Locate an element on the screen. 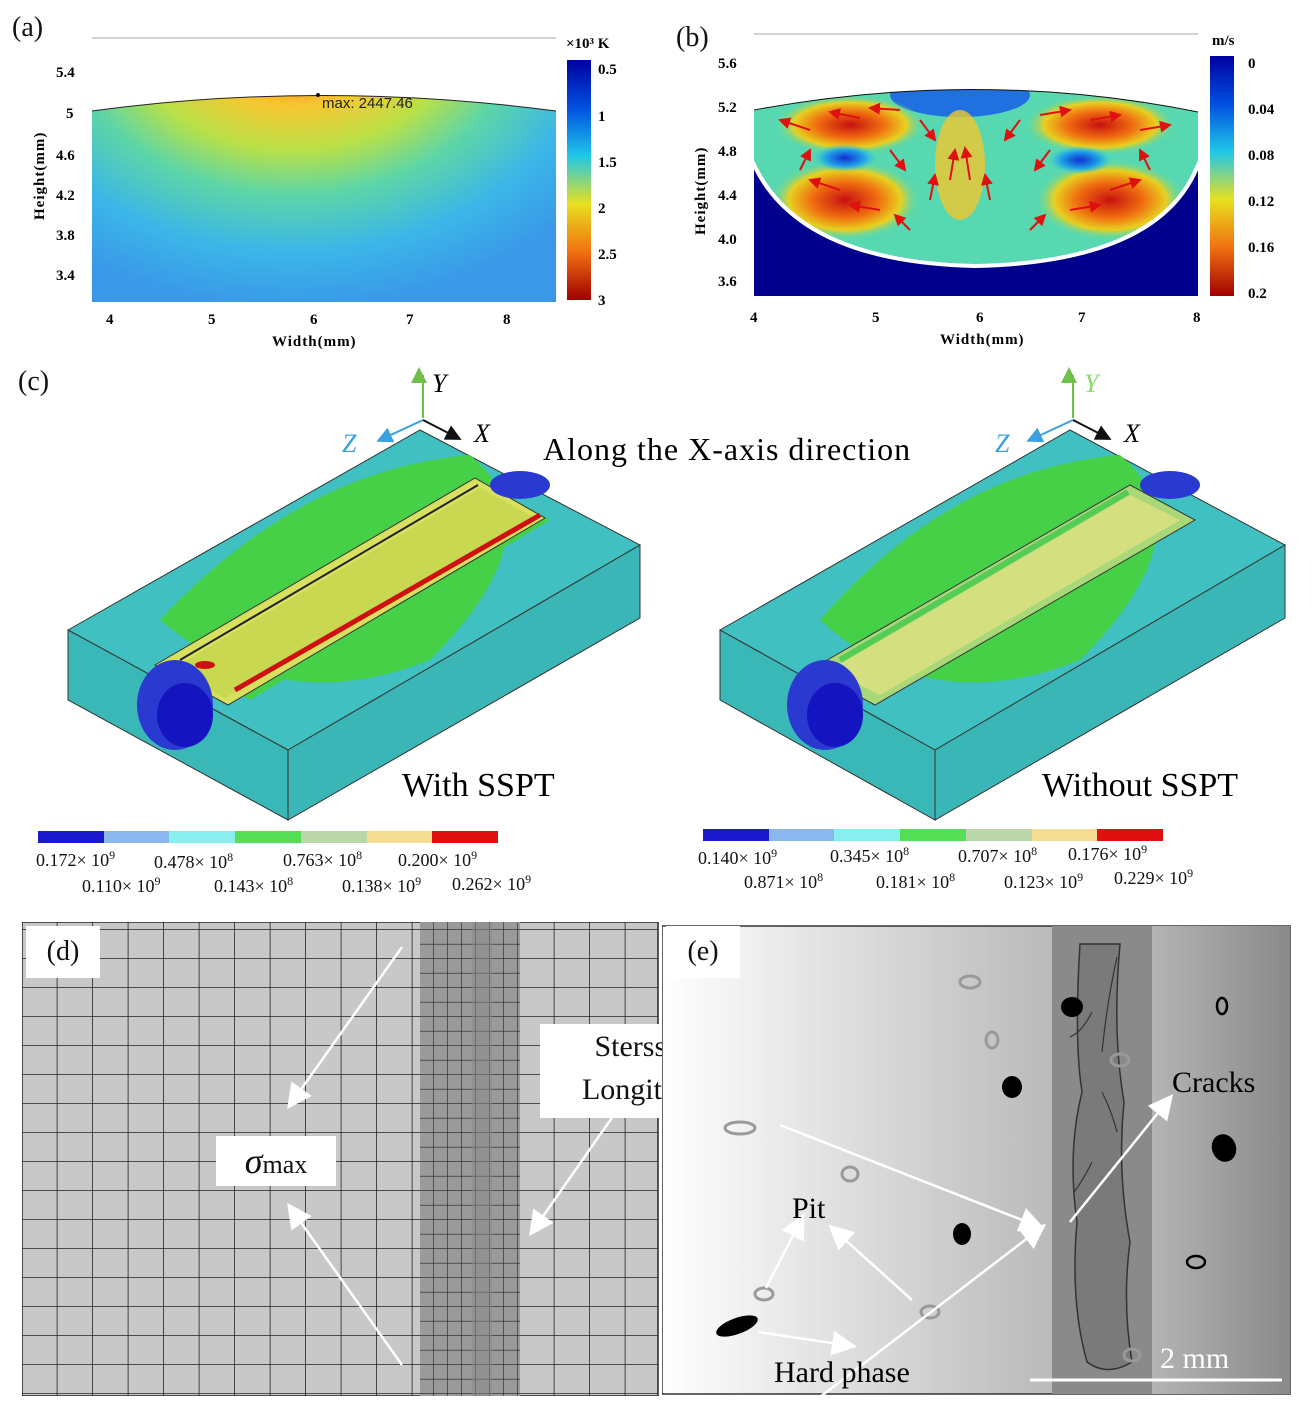 The image size is (1316, 1414). panel-e-label: (e) is located at coordinates (703, 951).